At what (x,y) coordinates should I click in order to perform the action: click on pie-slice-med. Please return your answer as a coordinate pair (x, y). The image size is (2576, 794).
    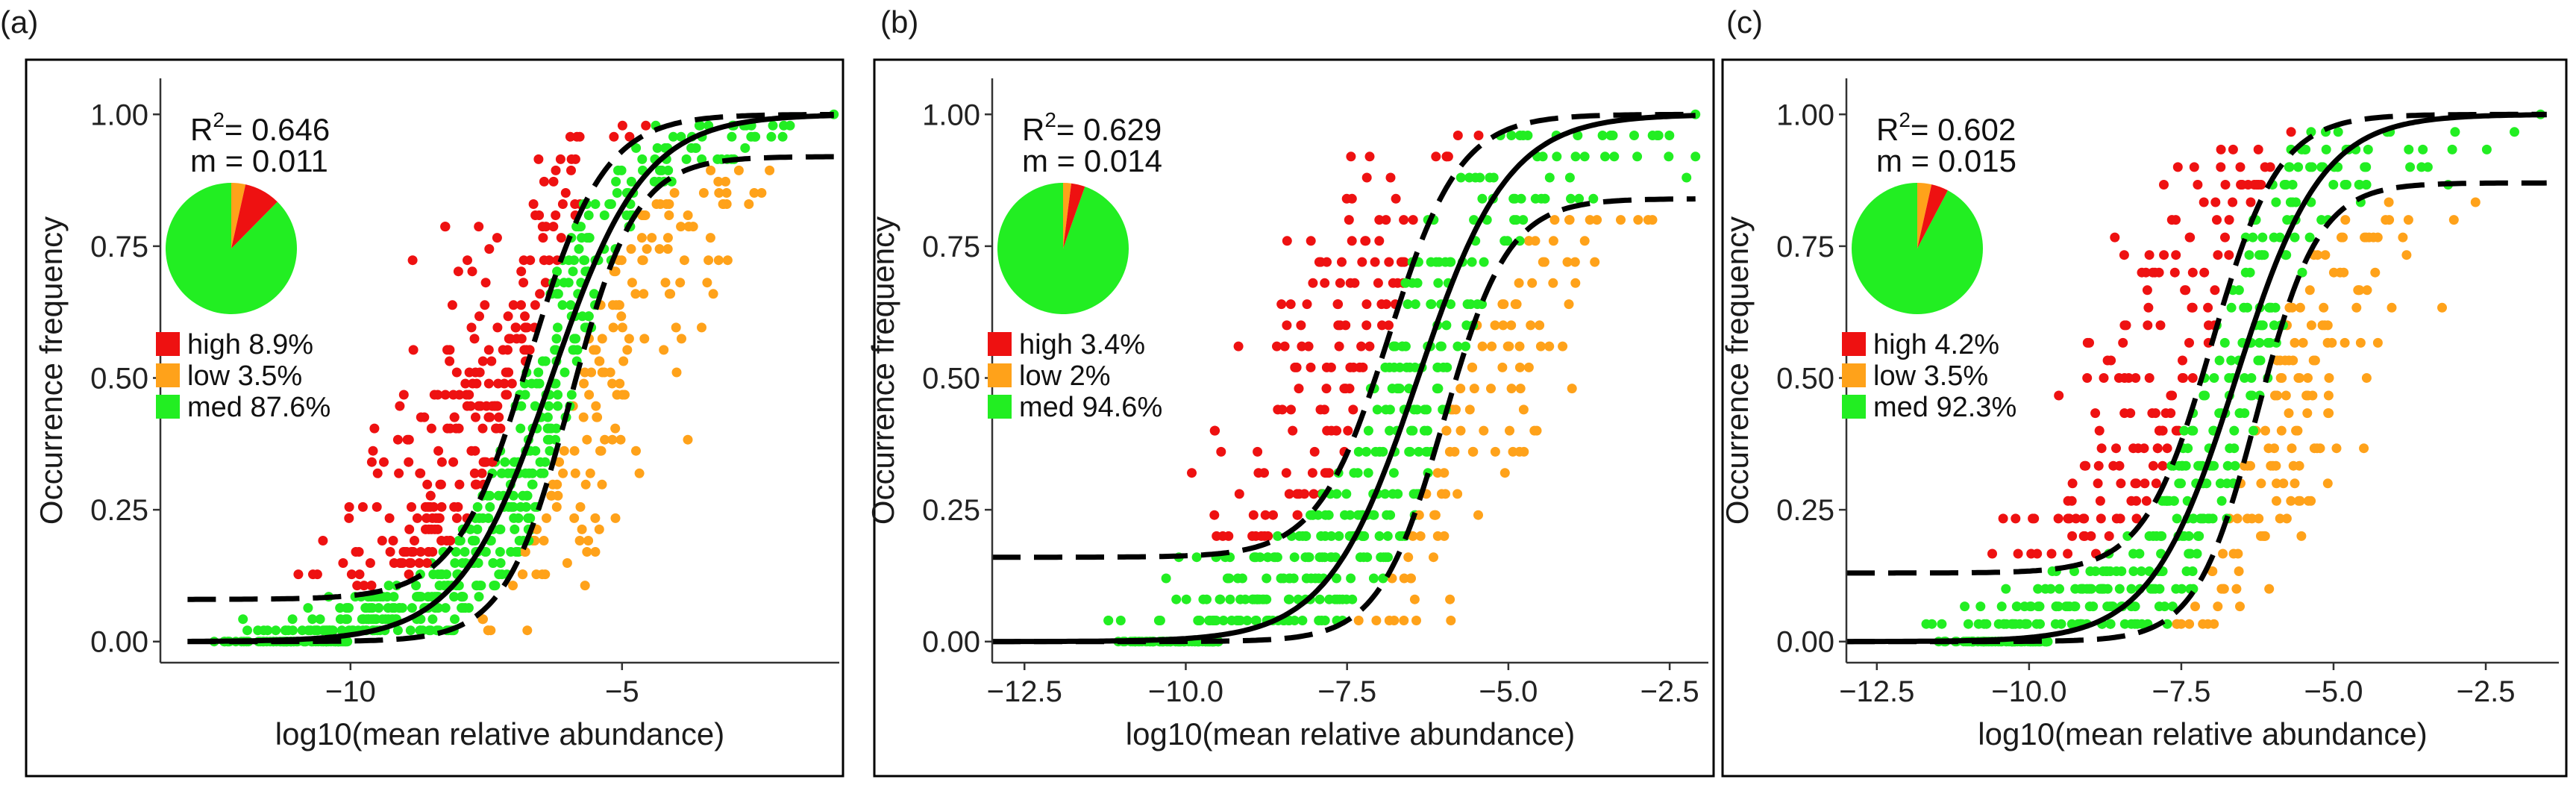
    Looking at the image, I should click on (232, 249).